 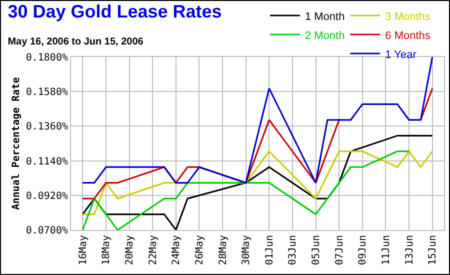 I want to click on x-tick-label: 05Jun, so click(x=316, y=250).